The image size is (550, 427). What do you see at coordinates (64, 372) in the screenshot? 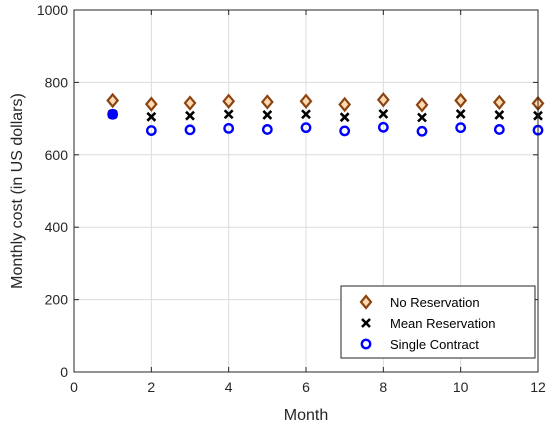
I see `y-tick-label: 0` at bounding box center [64, 372].